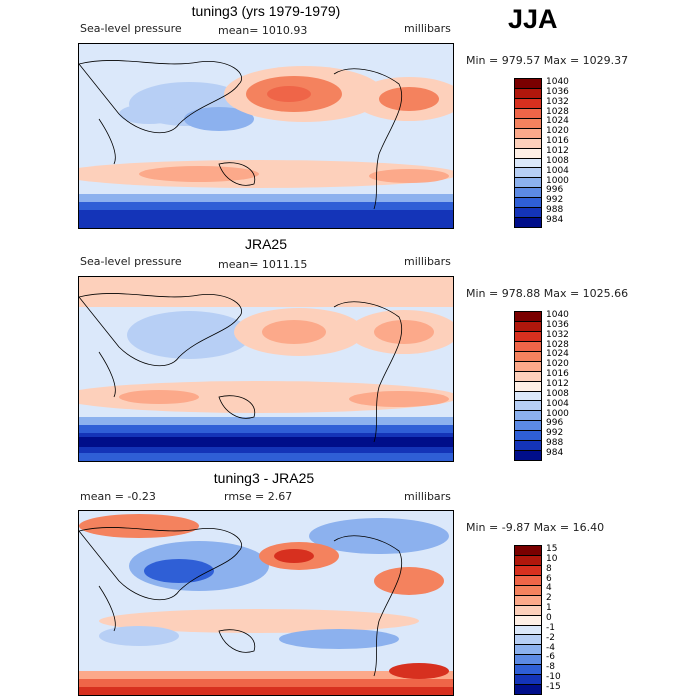 This screenshot has width=700, height=700. I want to click on colorbar-tick-label: -4, so click(550, 647).